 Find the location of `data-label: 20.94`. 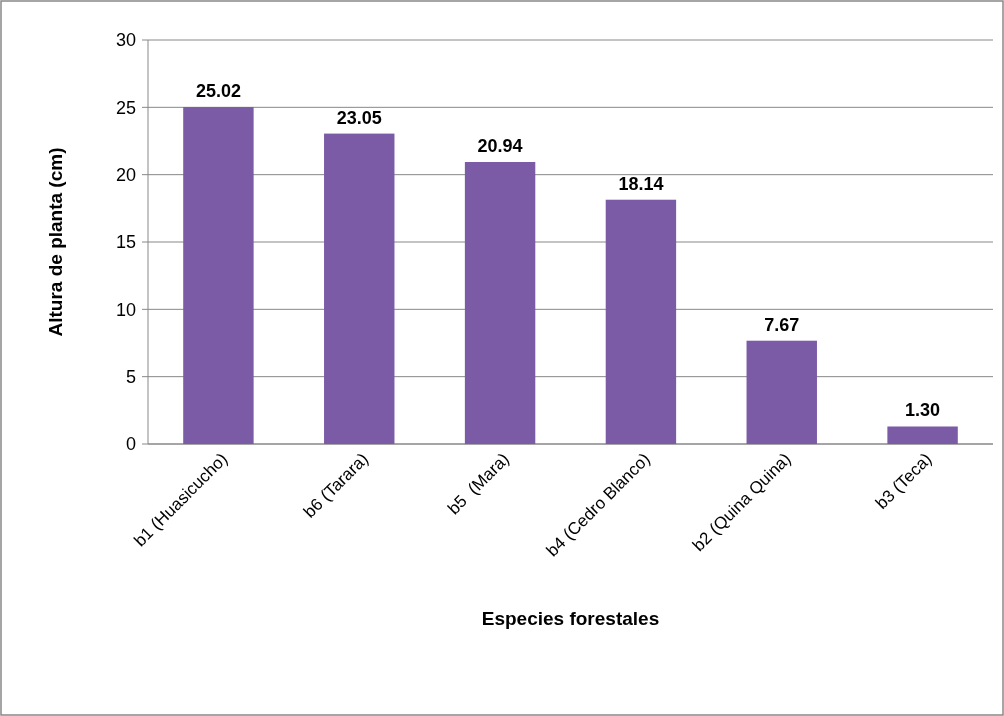

data-label: 20.94 is located at coordinates (500, 146).